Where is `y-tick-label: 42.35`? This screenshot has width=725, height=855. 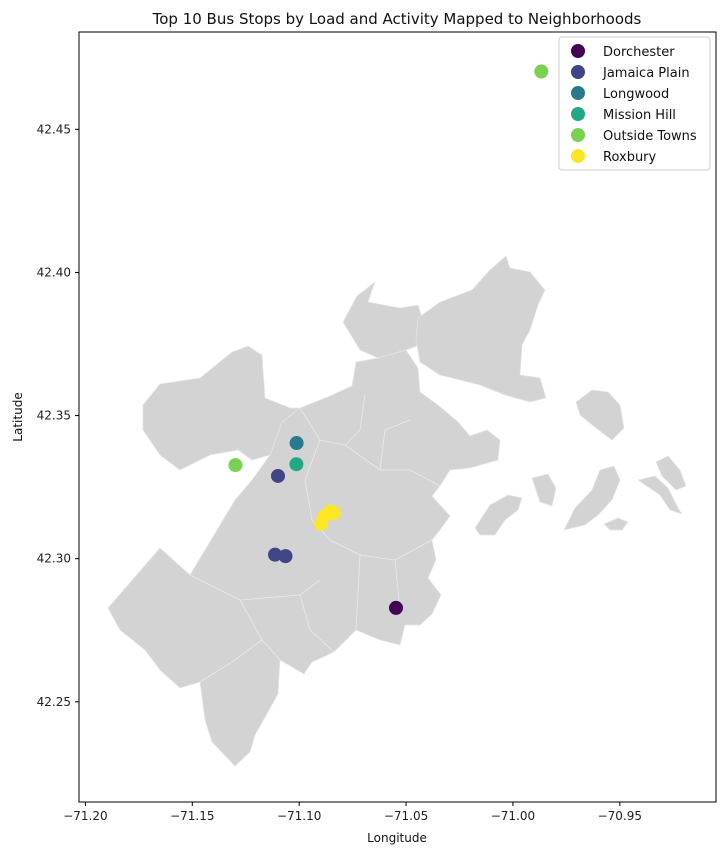 y-tick-label: 42.35 is located at coordinates (54, 416).